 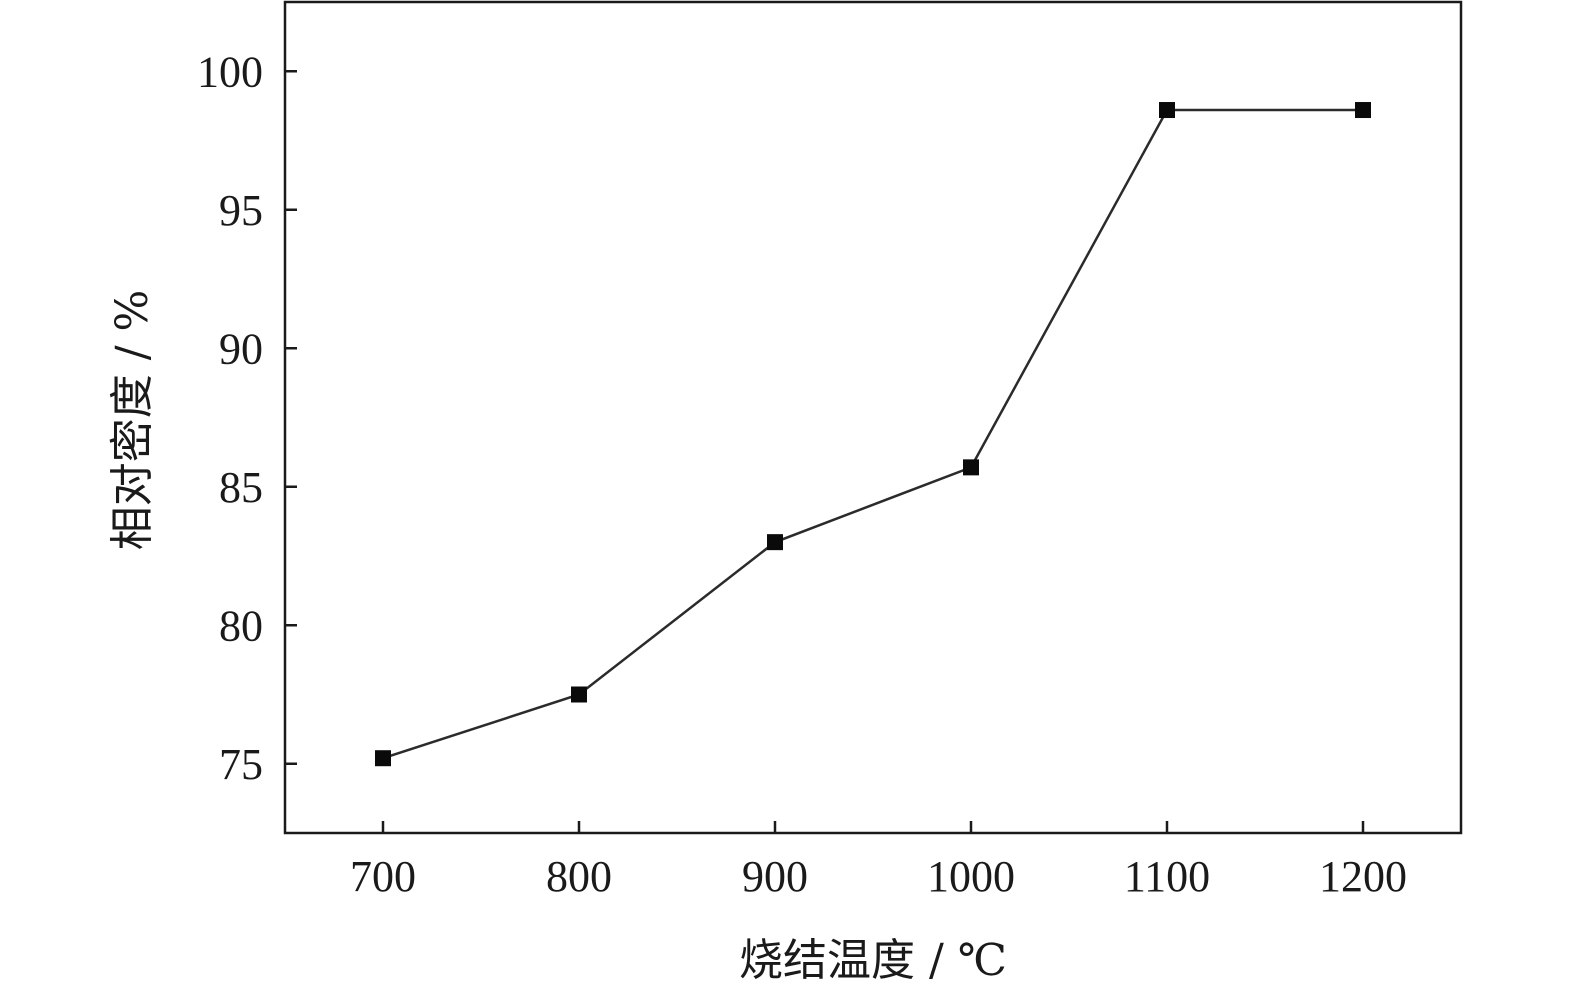 I want to click on y-axis-title: 相对密度 / %, so click(x=132, y=420).